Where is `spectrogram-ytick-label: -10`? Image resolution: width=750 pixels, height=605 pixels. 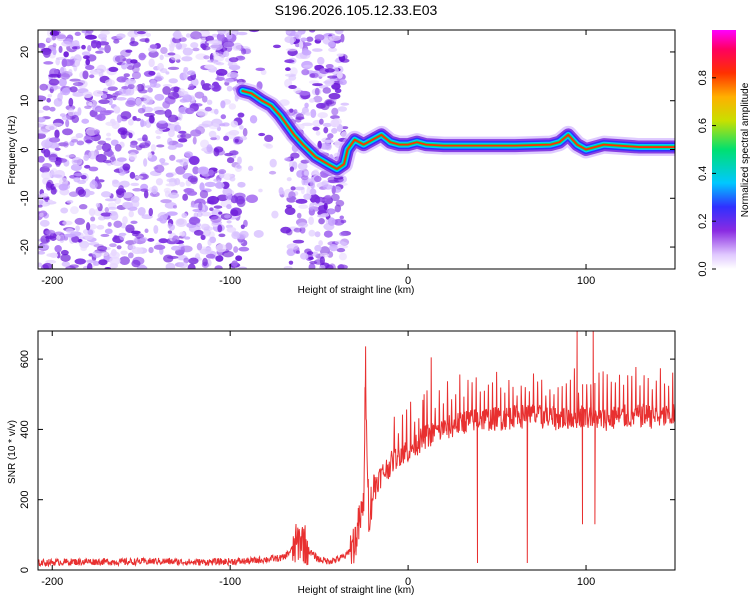 spectrogram-ytick-label: -10 is located at coordinates (25, 198).